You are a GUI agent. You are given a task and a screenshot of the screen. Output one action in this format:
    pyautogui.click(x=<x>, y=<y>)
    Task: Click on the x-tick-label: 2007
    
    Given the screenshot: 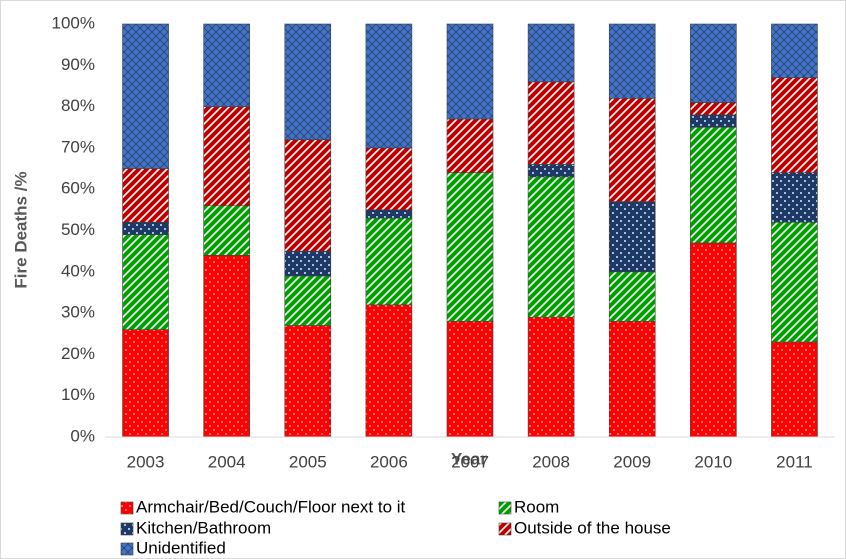 What is the action you would take?
    pyautogui.click(x=470, y=461)
    